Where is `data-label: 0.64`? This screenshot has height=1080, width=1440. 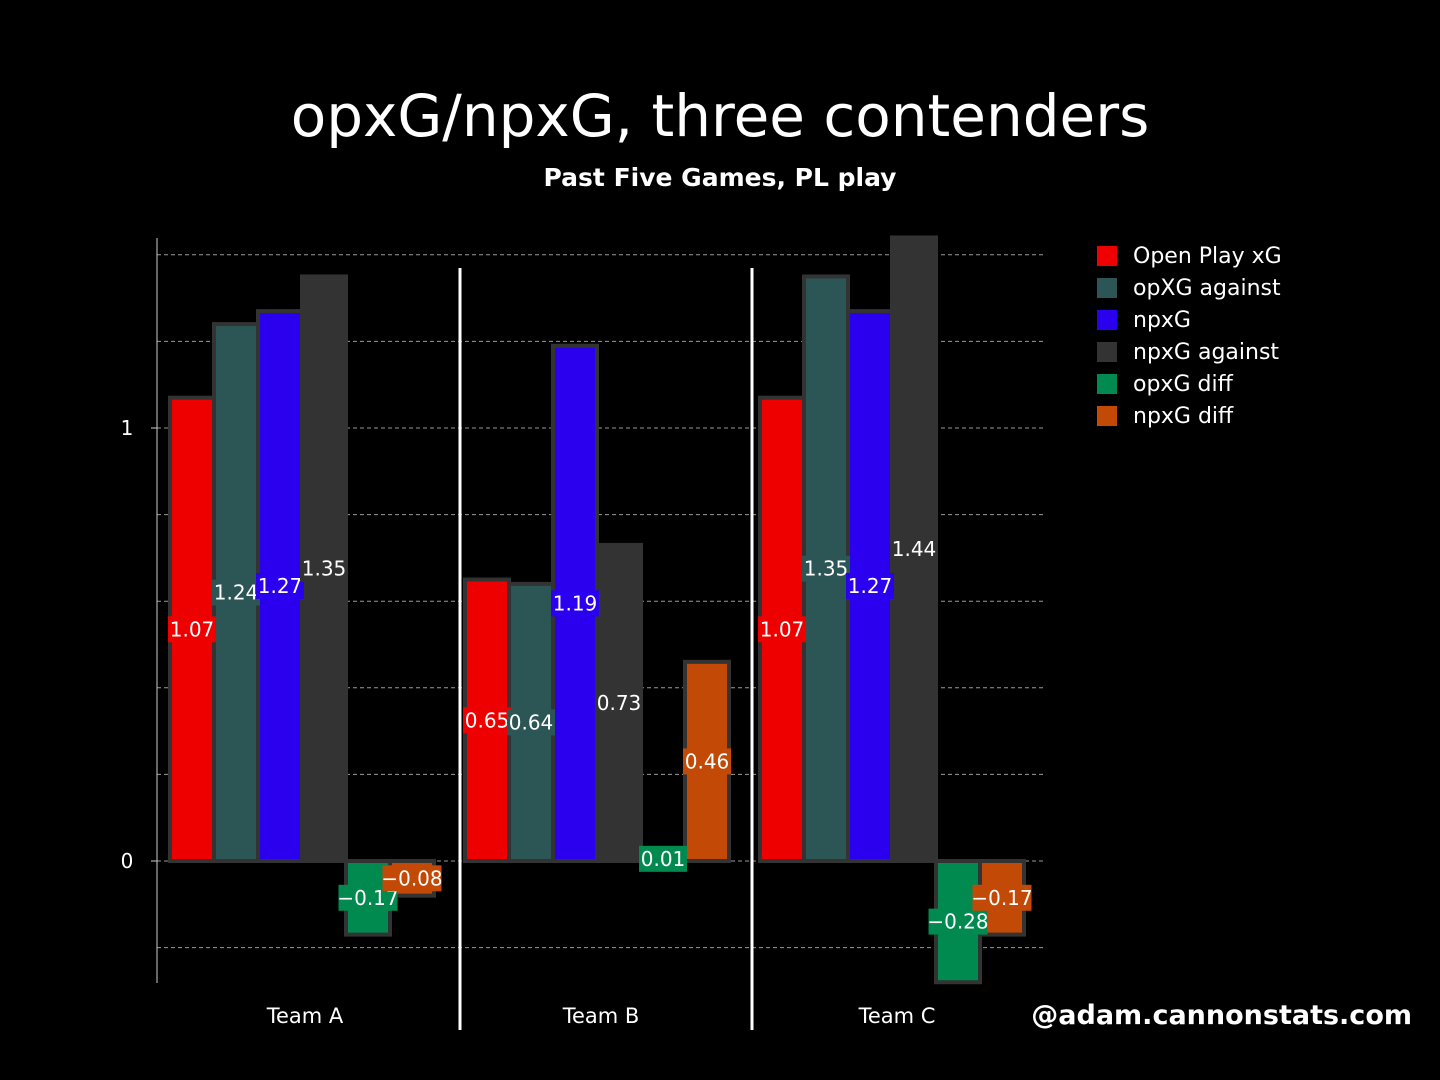 data-label: 0.64 is located at coordinates (531, 722).